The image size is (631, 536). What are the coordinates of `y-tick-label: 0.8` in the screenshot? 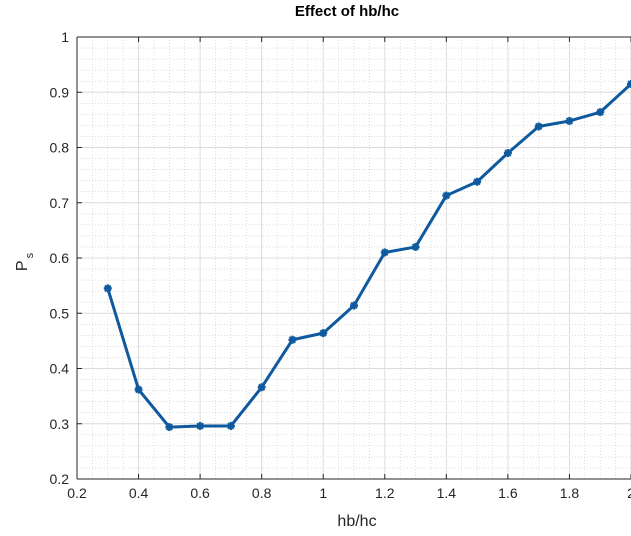 It's located at (60, 148).